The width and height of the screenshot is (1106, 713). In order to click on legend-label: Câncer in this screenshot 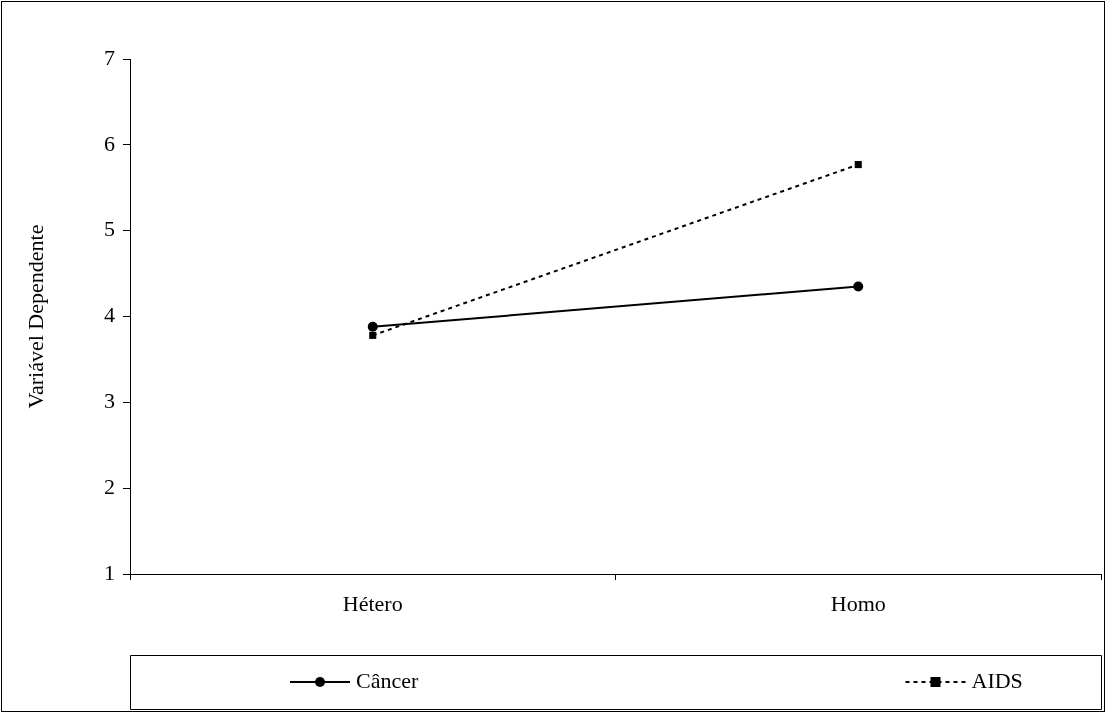, I will do `click(387, 680)`.